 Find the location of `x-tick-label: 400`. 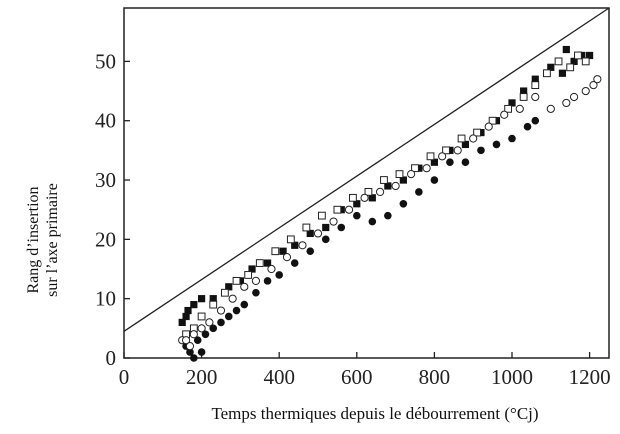

x-tick-label: 400 is located at coordinates (279, 377).